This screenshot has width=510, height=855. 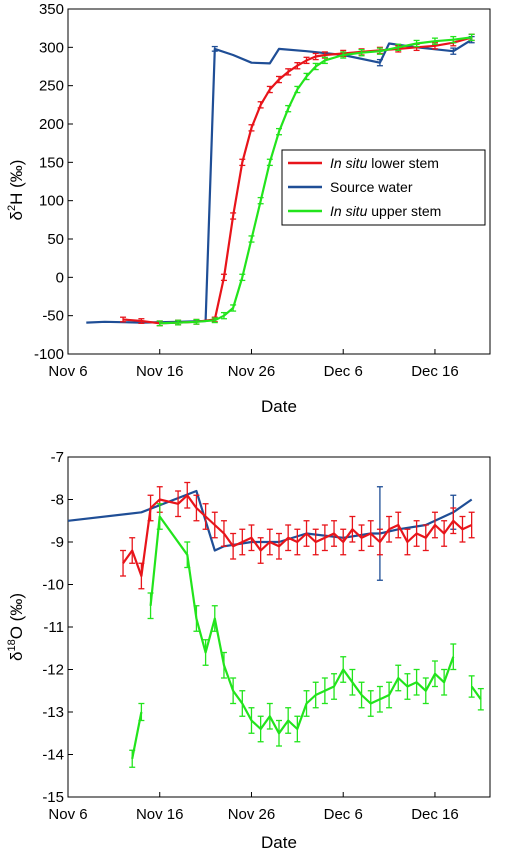 What do you see at coordinates (137, 735) in the screenshot?
I see `series-line-upper_a` at bounding box center [137, 735].